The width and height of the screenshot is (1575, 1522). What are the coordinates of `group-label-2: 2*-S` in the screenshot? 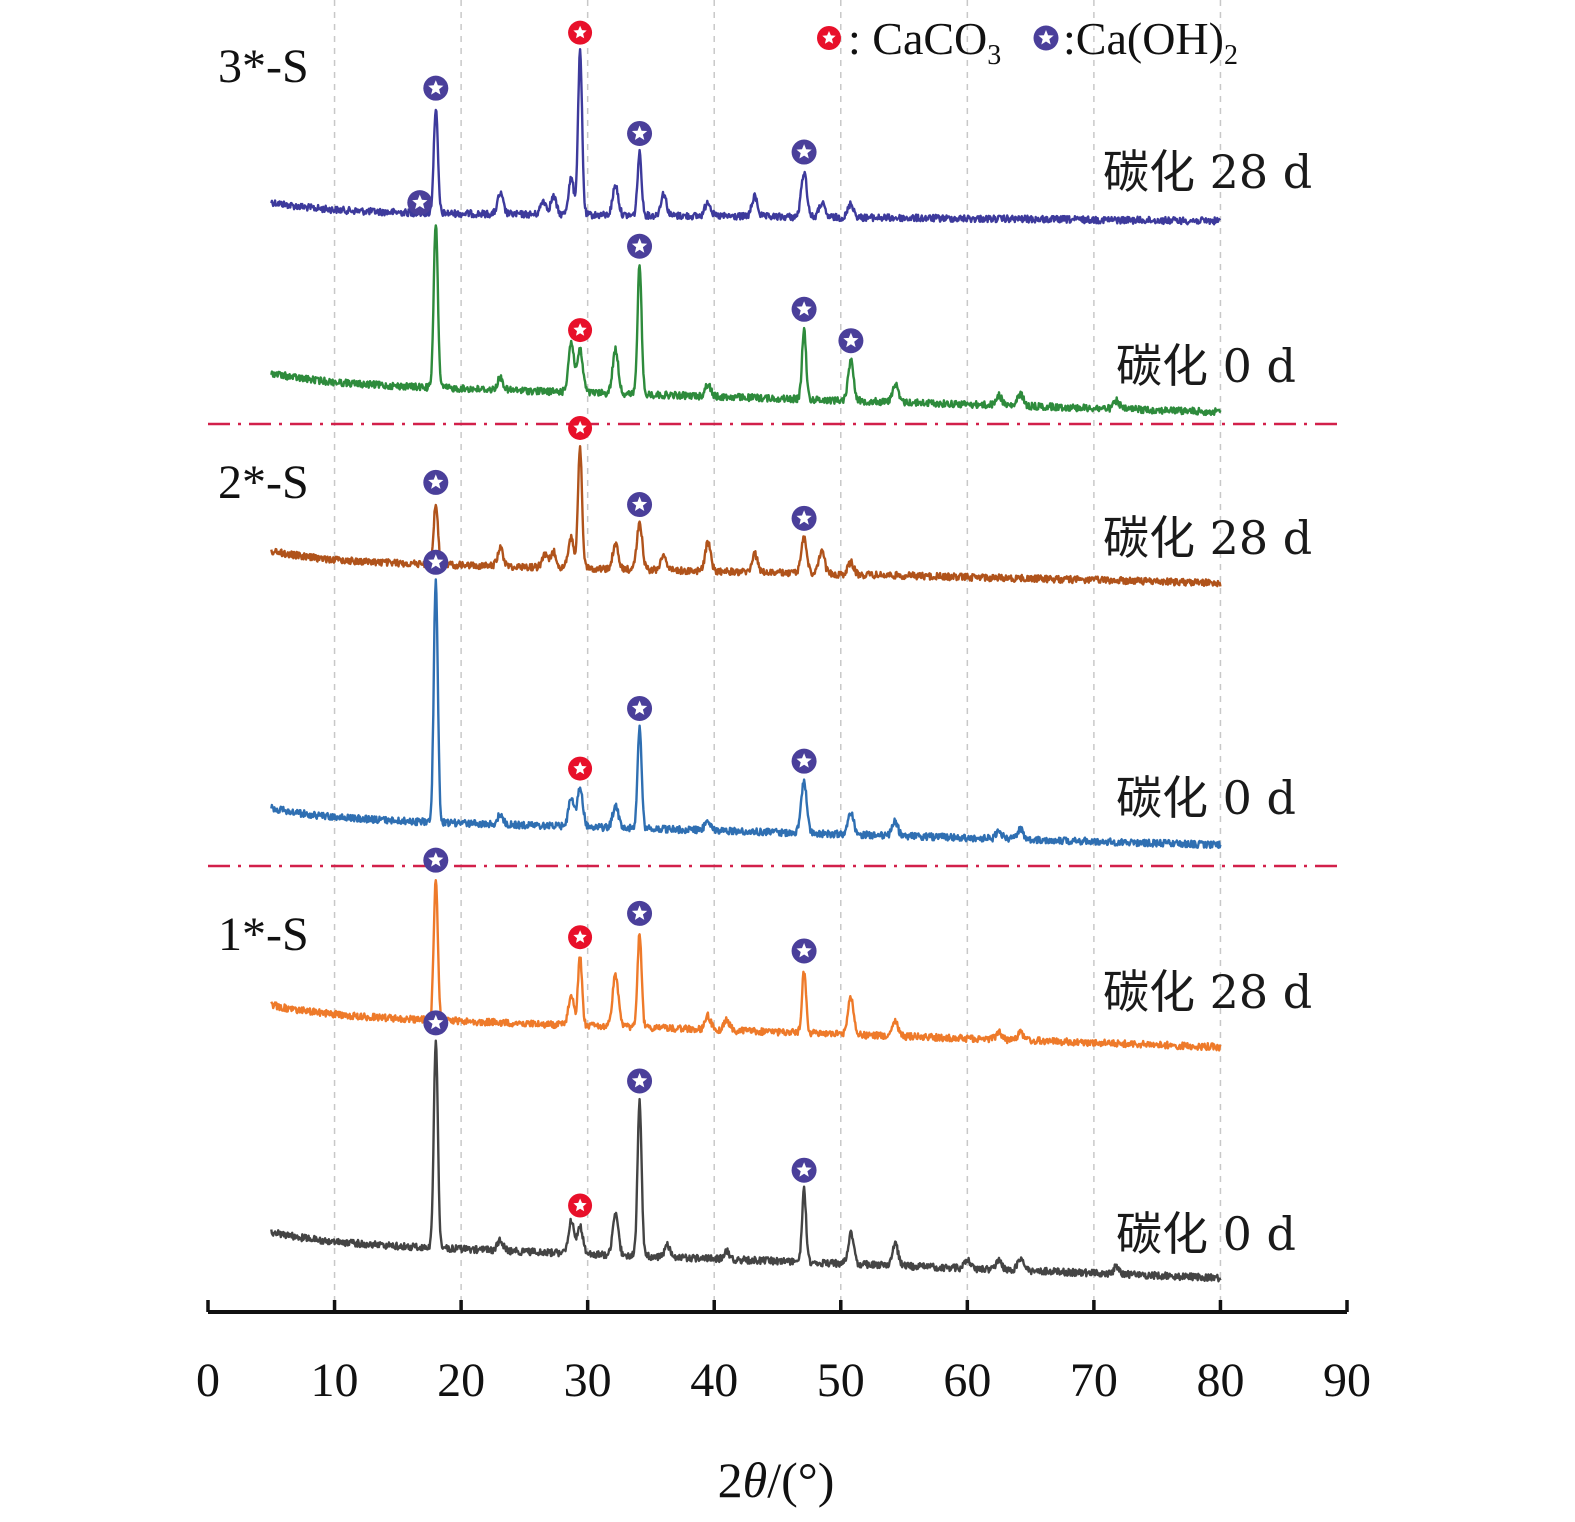 It's located at (263, 482).